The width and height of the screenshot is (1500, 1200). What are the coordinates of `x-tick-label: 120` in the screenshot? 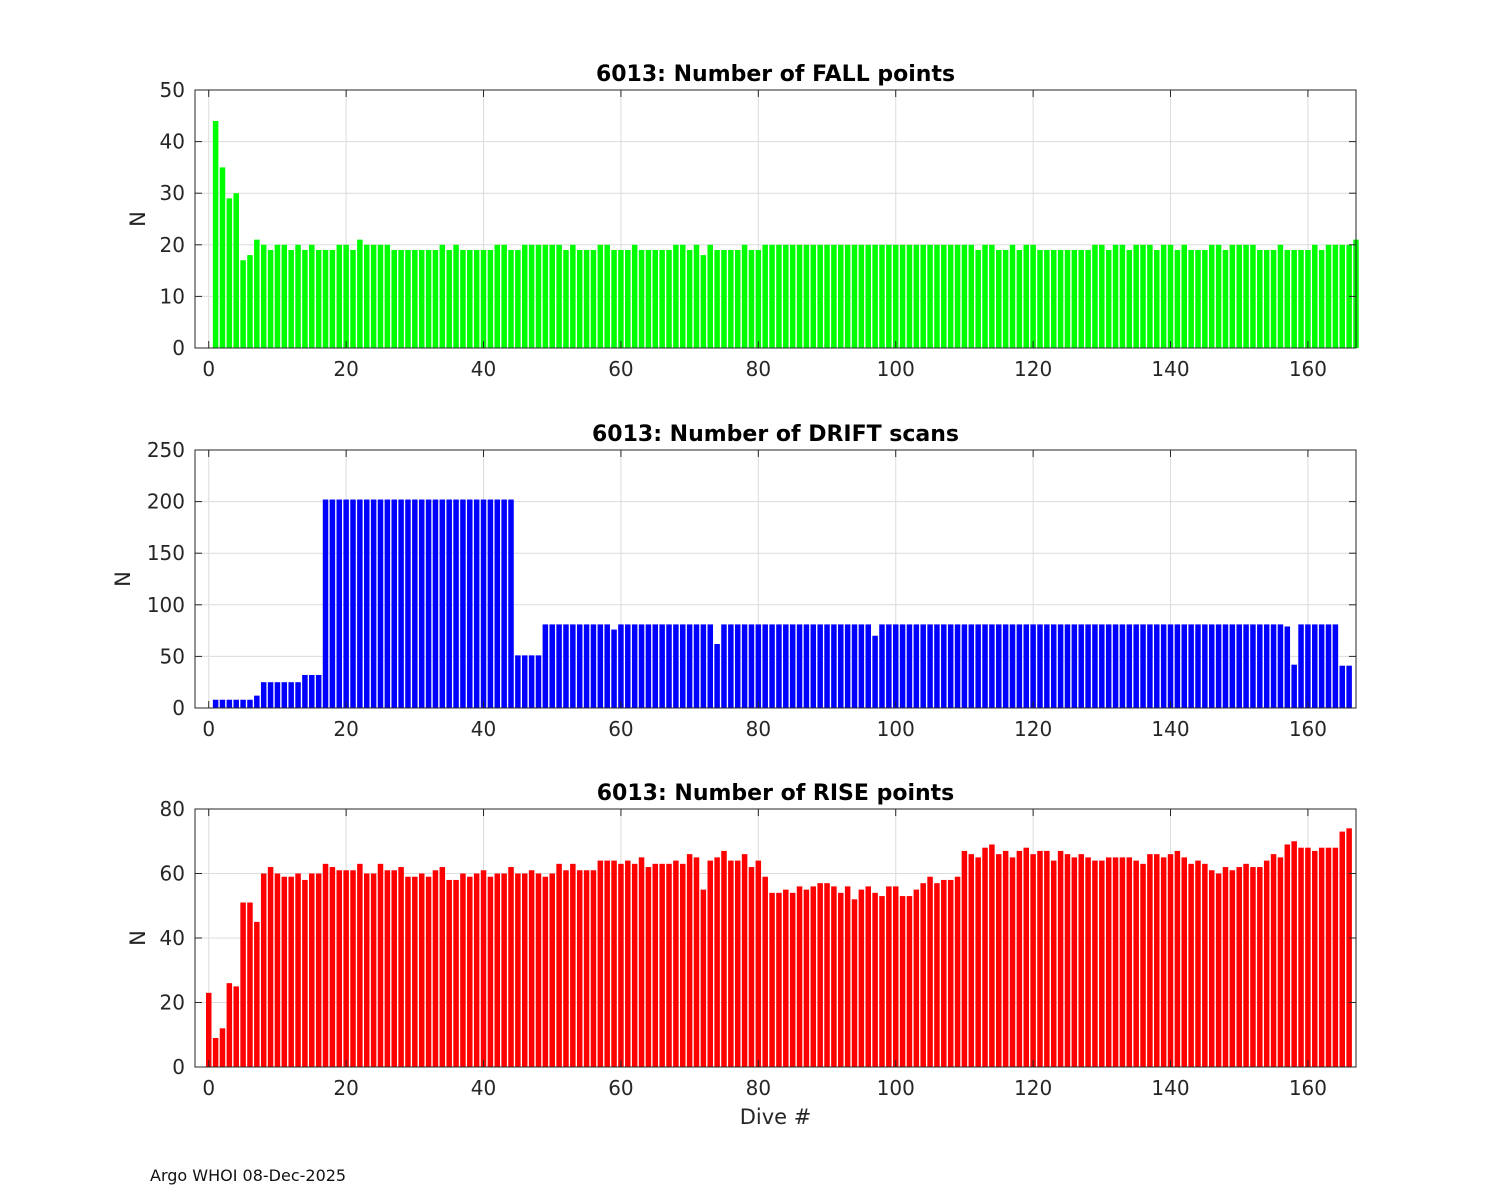 It's located at (1033, 1088).